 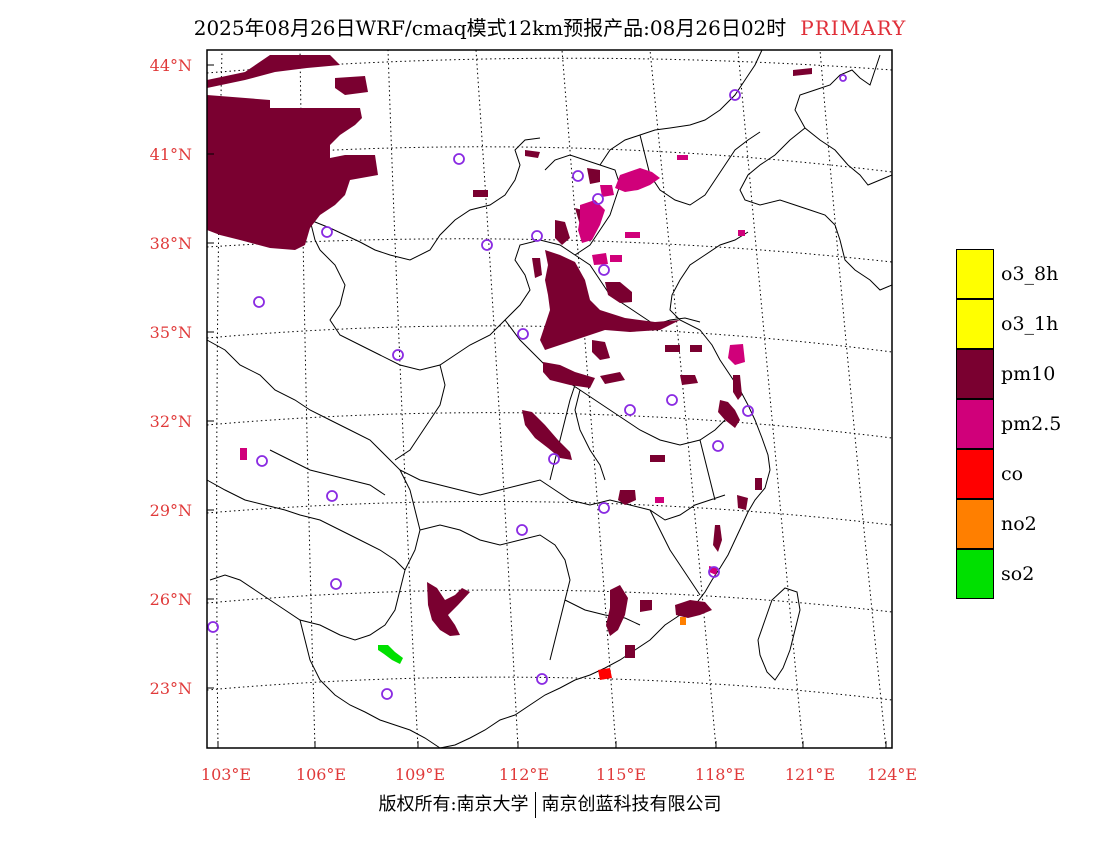 I want to click on legend-label: pm10, so click(x=1028, y=374).